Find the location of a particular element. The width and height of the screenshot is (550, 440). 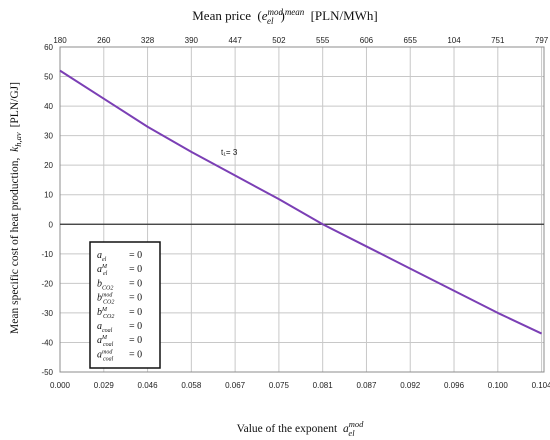

x-top-tick-label: 606 is located at coordinates (367, 40).